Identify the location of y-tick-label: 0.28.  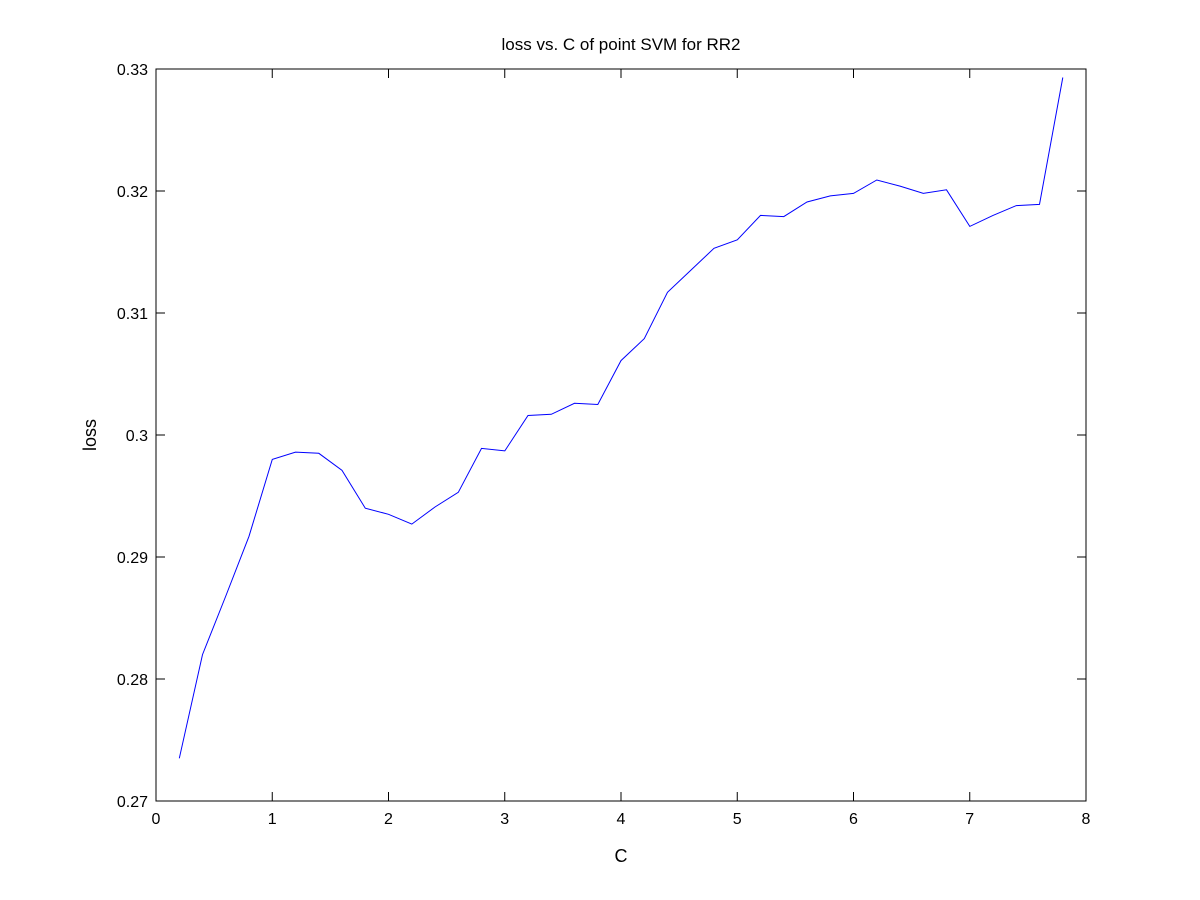
(132, 680).